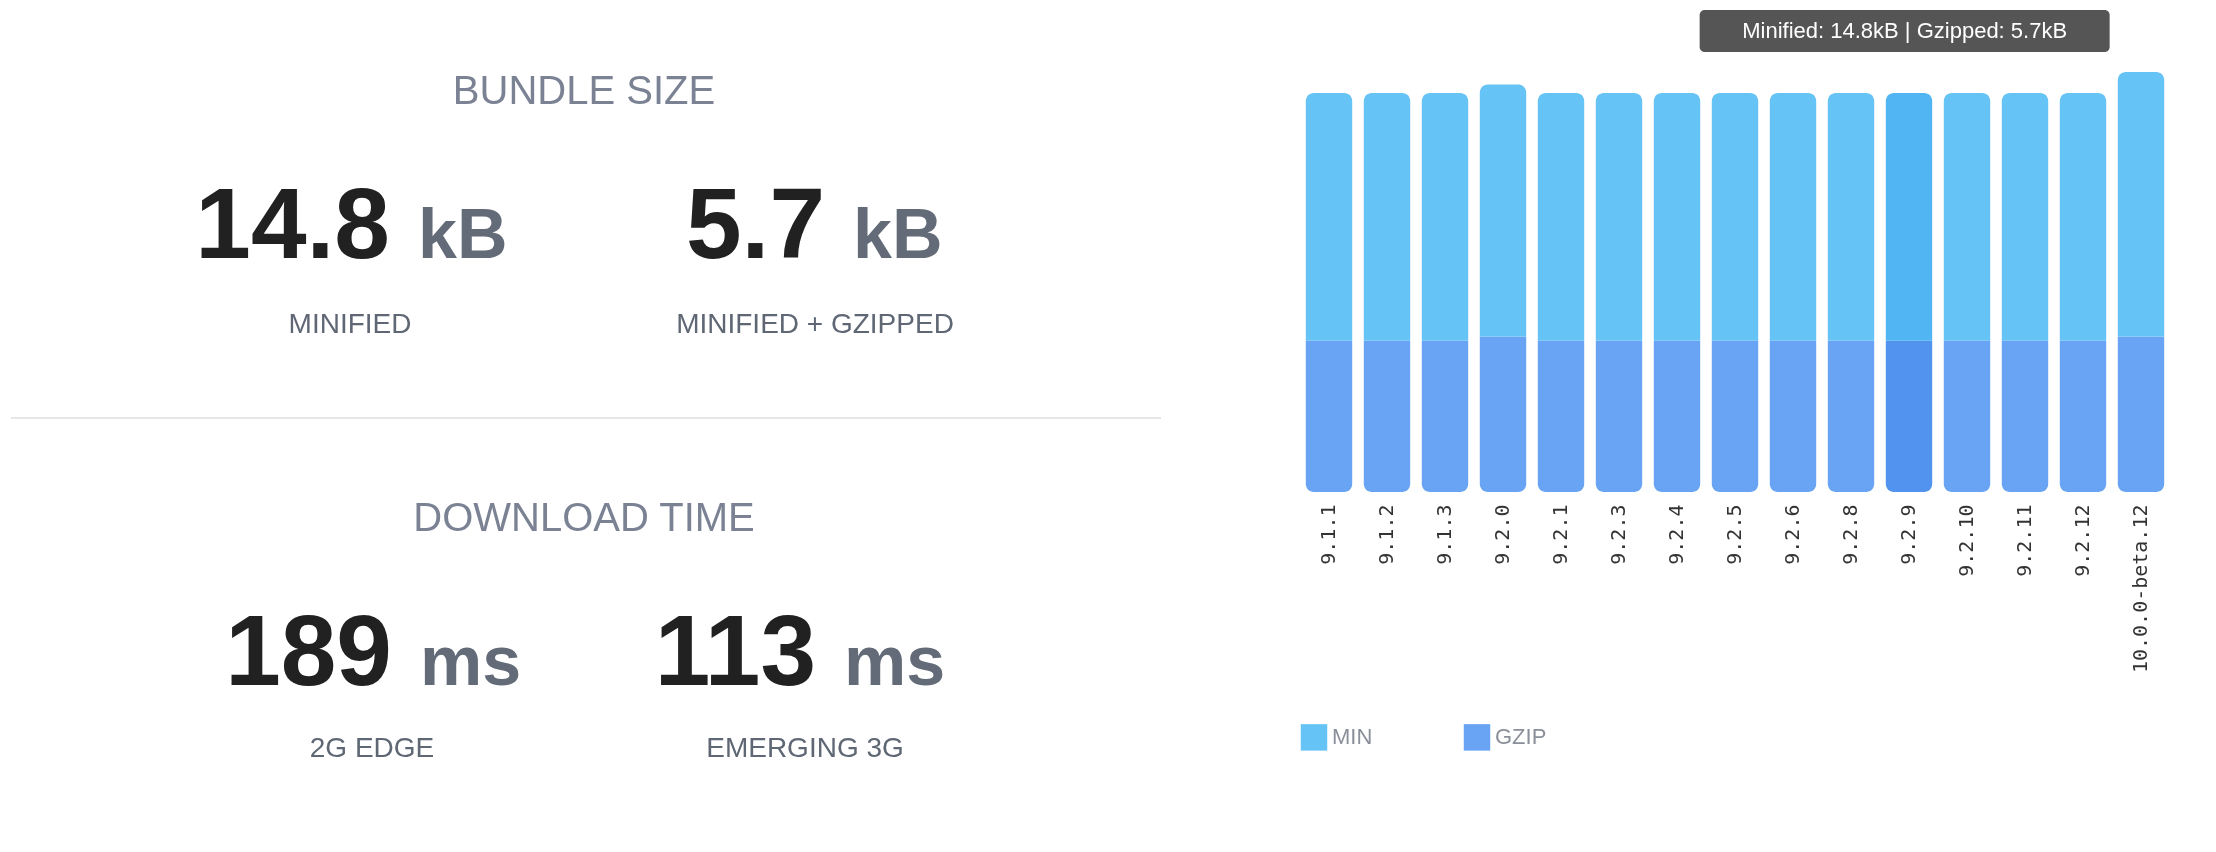 The height and width of the screenshot is (852, 2216). What do you see at coordinates (1850, 534) in the screenshot?
I see `x-tick-label: 9.2.8` at bounding box center [1850, 534].